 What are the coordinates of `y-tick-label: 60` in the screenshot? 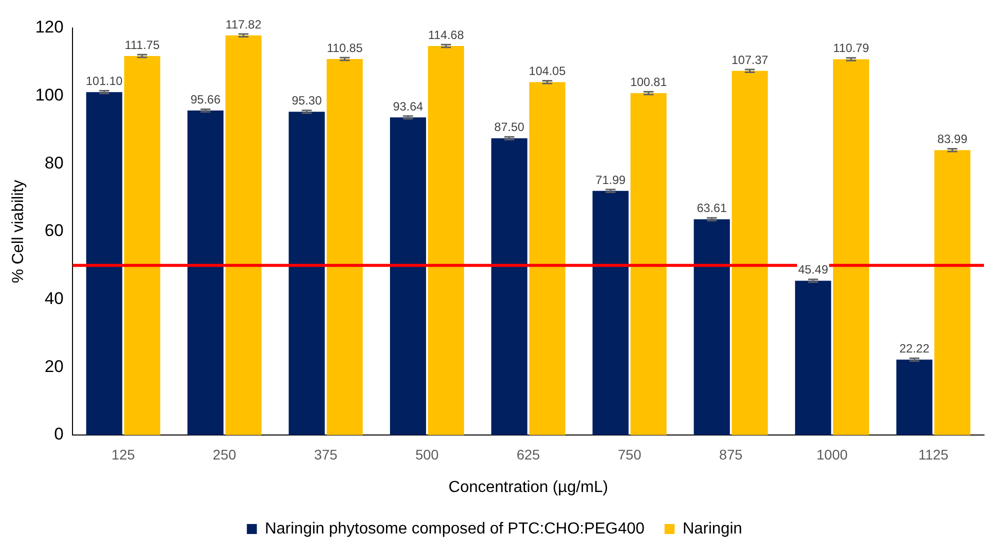 It's located at (54, 230).